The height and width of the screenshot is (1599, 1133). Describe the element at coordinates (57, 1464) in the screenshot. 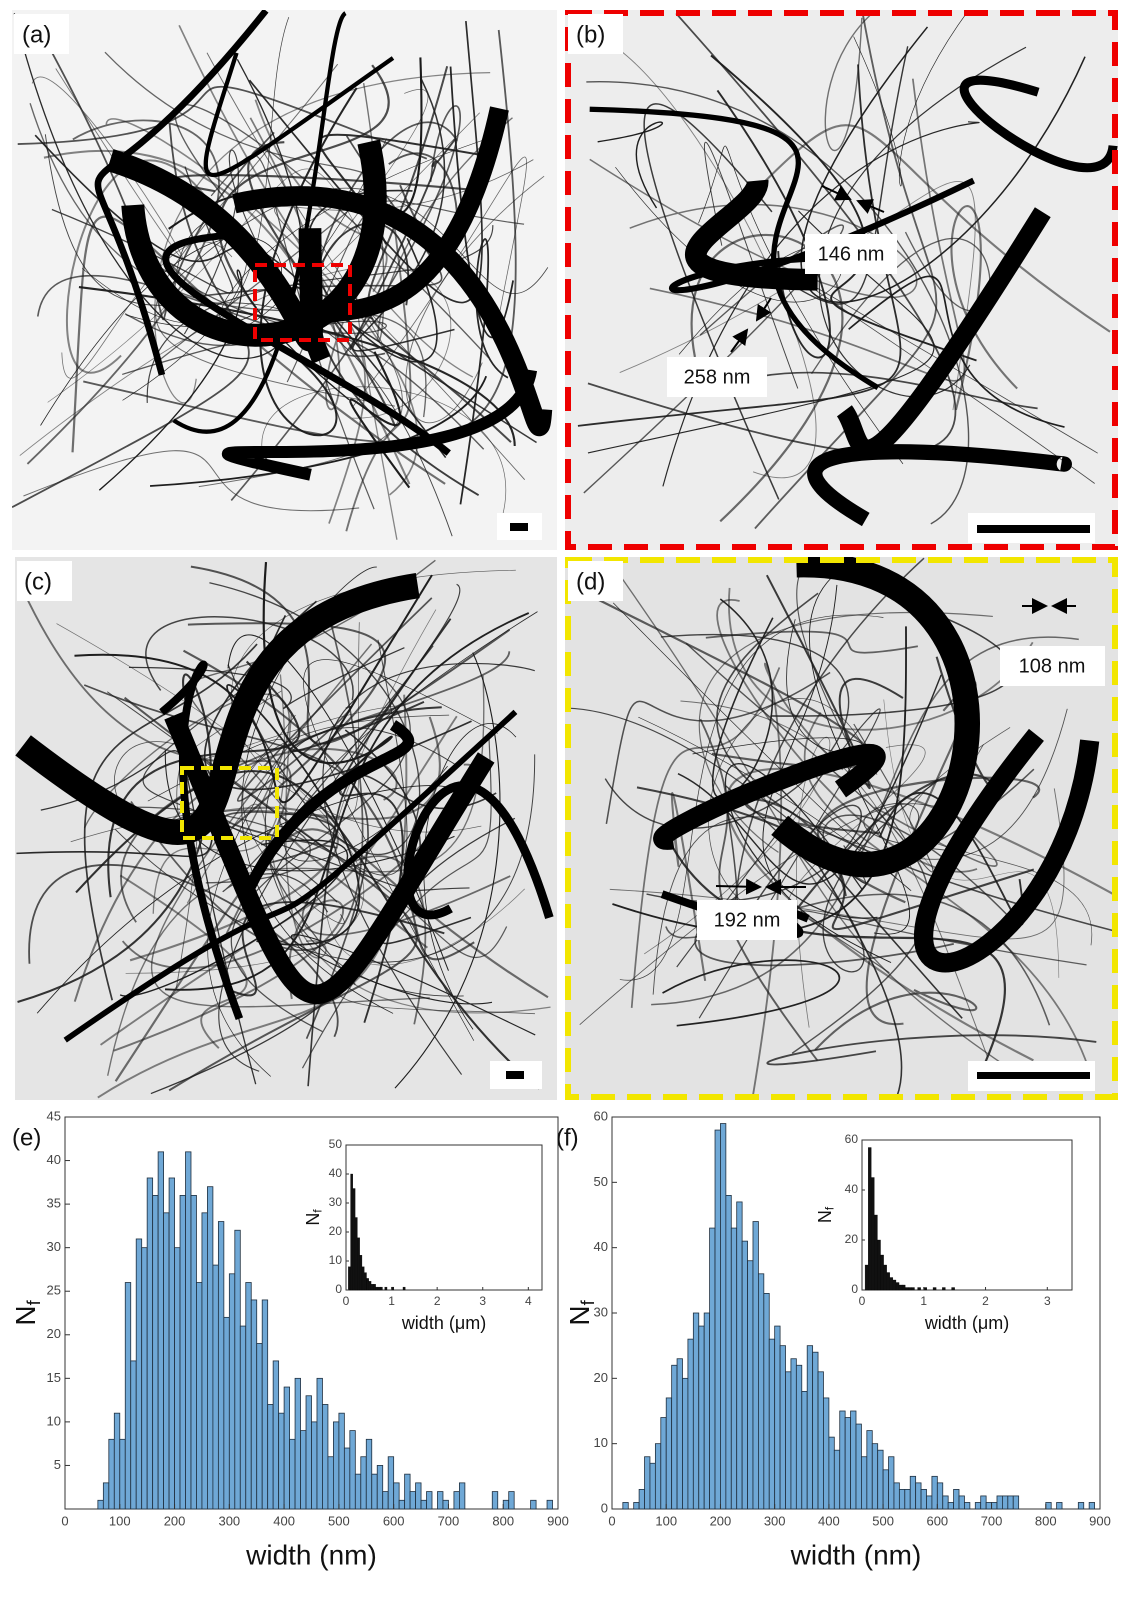

I see `y-tick-label: 5` at that location.